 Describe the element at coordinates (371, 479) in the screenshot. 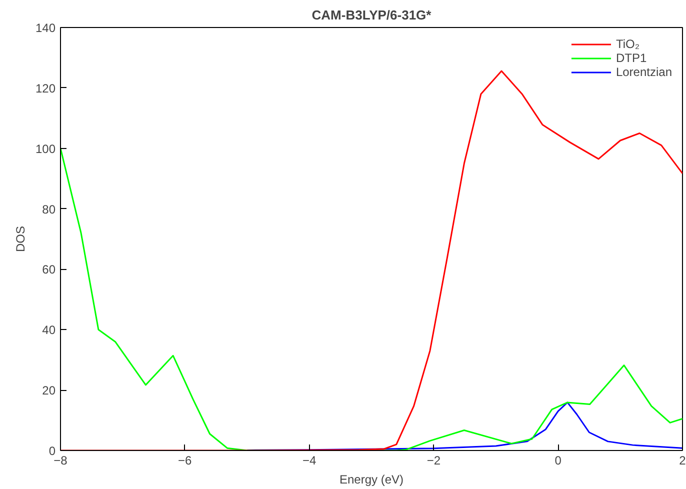

I see `x-axis-title: Energy (eV)` at that location.